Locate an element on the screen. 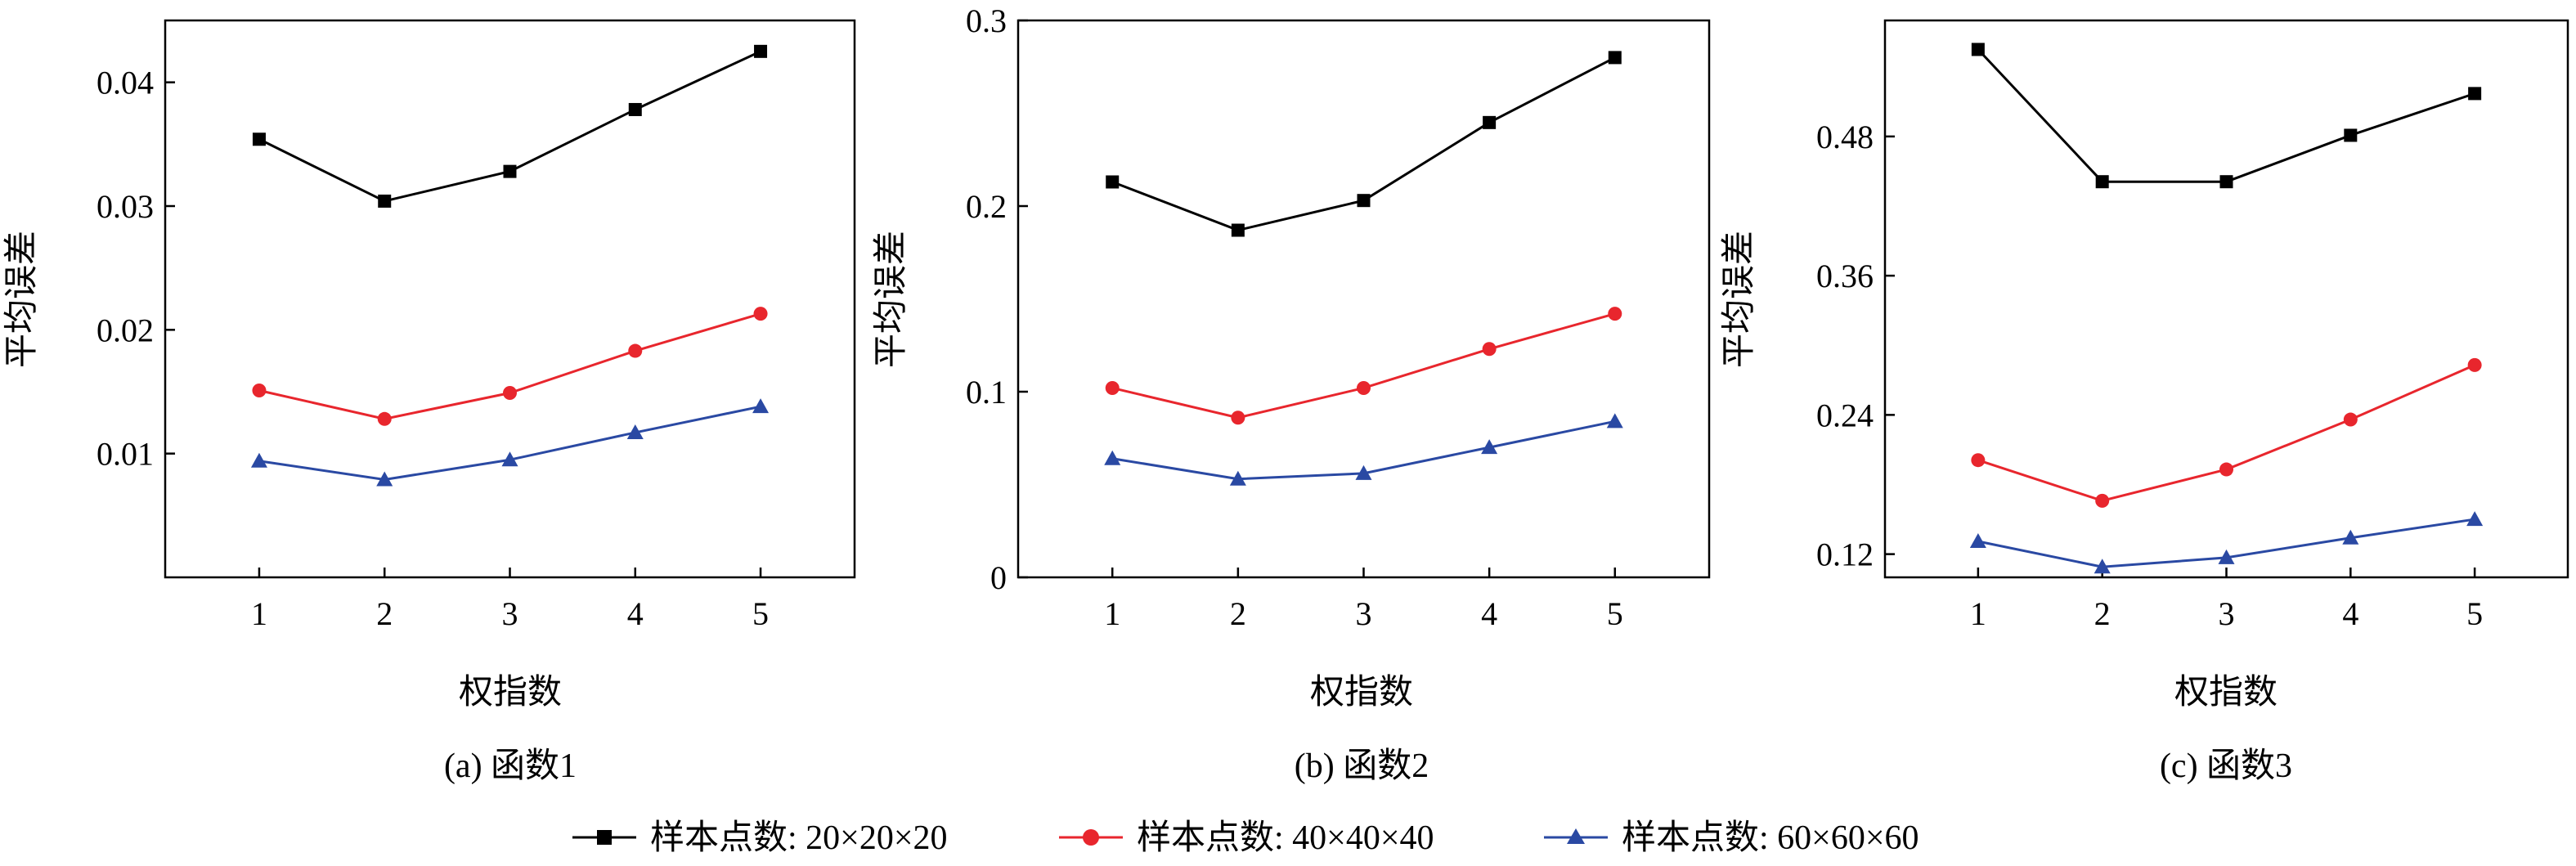 Image resolution: width=2576 pixels, height=866 pixels. panel-caption: (a) 函数1 is located at coordinates (511, 766).